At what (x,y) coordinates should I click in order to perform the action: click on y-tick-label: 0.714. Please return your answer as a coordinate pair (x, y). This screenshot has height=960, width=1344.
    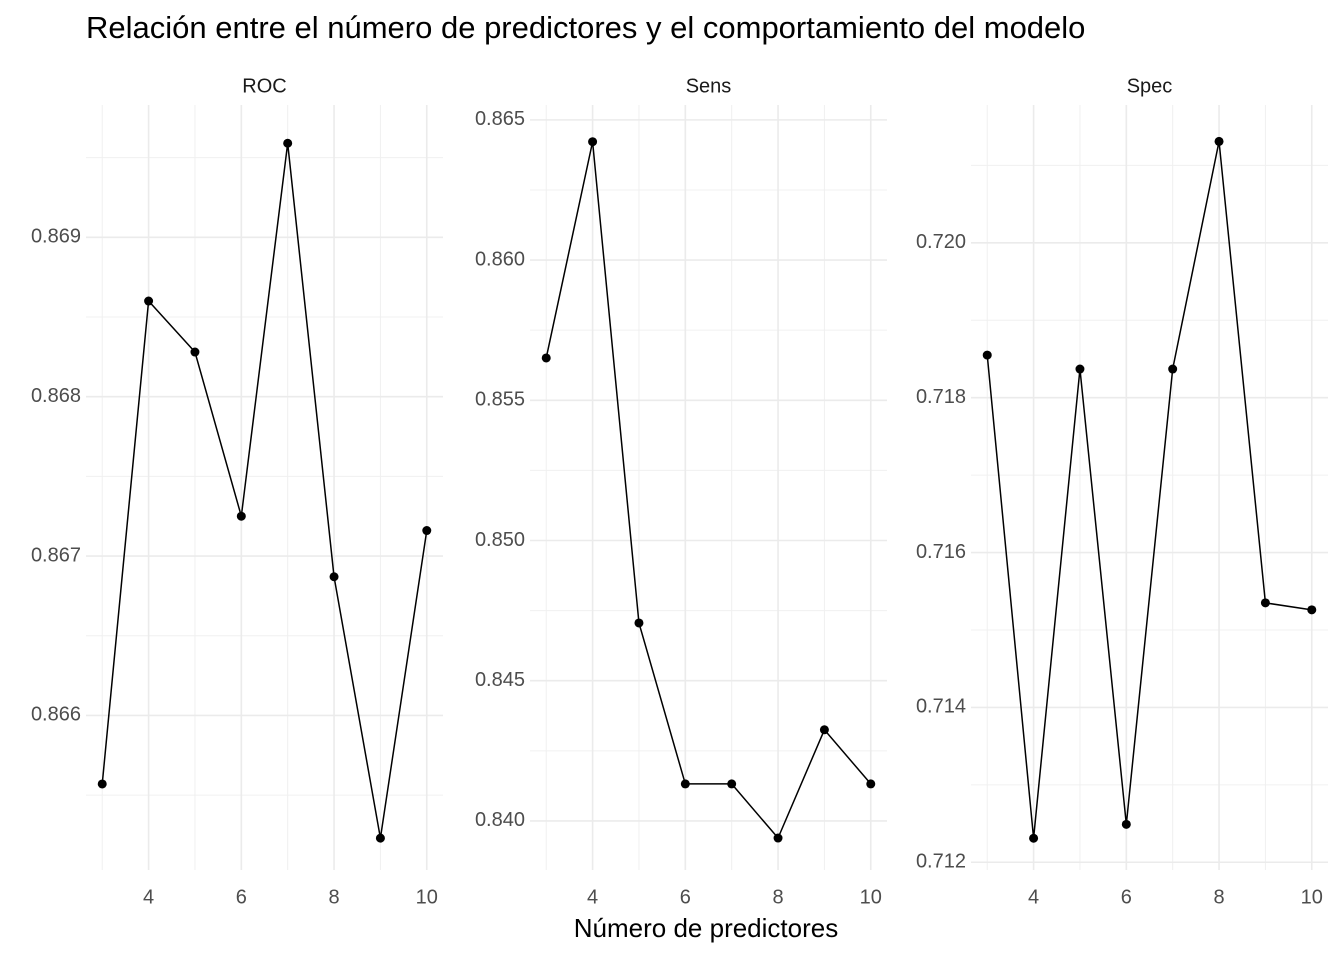
    Looking at the image, I should click on (941, 707).